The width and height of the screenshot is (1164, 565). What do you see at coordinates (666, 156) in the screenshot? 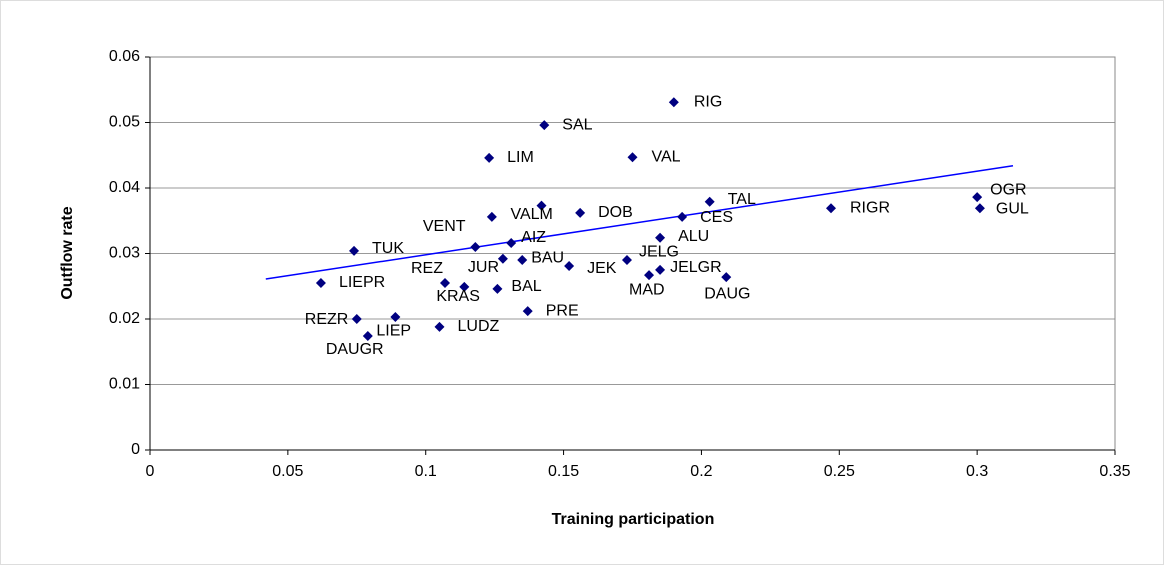
I see `point-label: VAL` at bounding box center [666, 156].